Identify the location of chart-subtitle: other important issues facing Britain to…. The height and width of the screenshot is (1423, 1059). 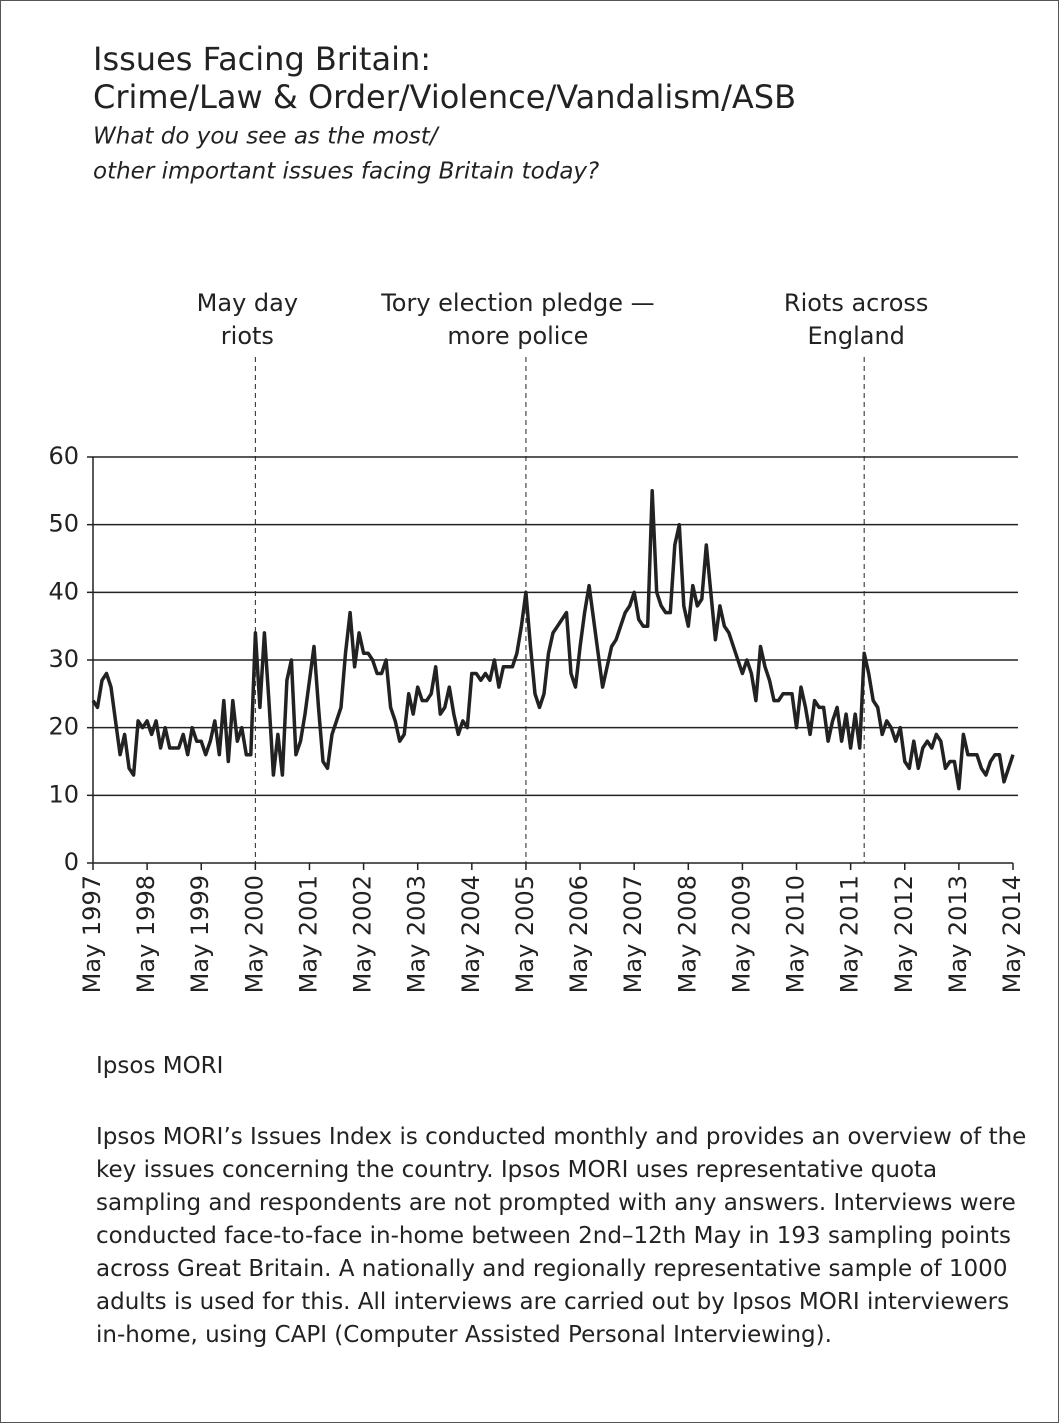
(346, 172).